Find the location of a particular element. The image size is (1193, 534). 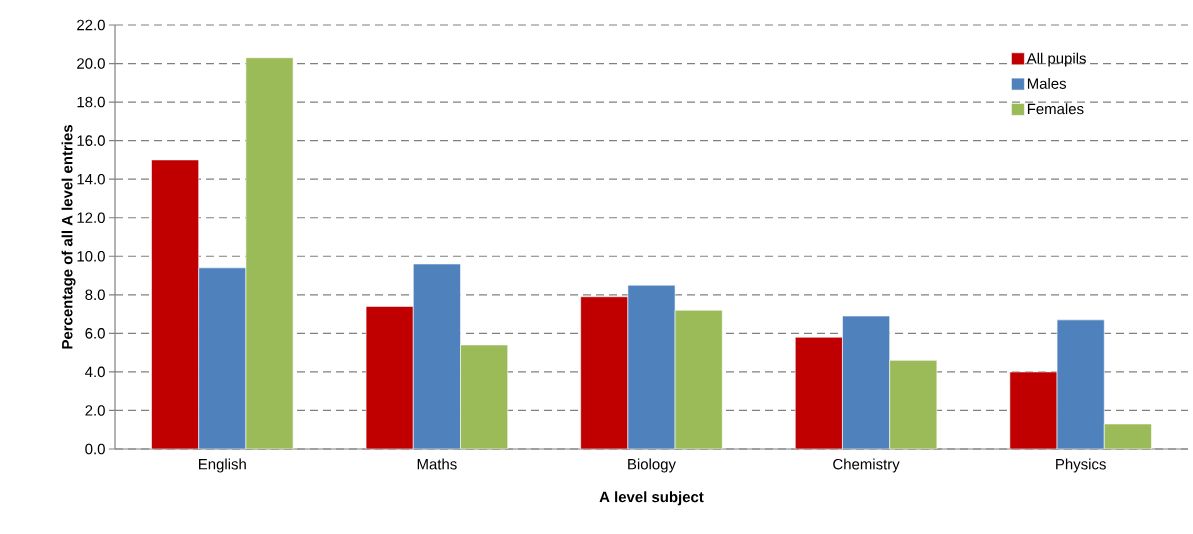

legend-label: Males is located at coordinates (1047, 83).